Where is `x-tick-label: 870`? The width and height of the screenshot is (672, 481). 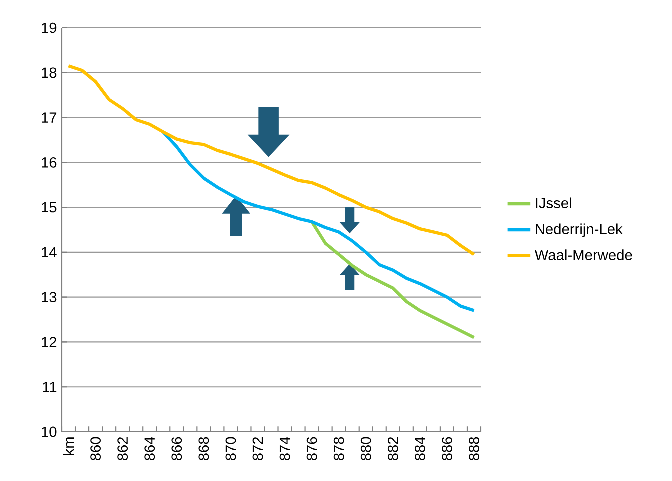 x-tick-label: 870 is located at coordinates (231, 449).